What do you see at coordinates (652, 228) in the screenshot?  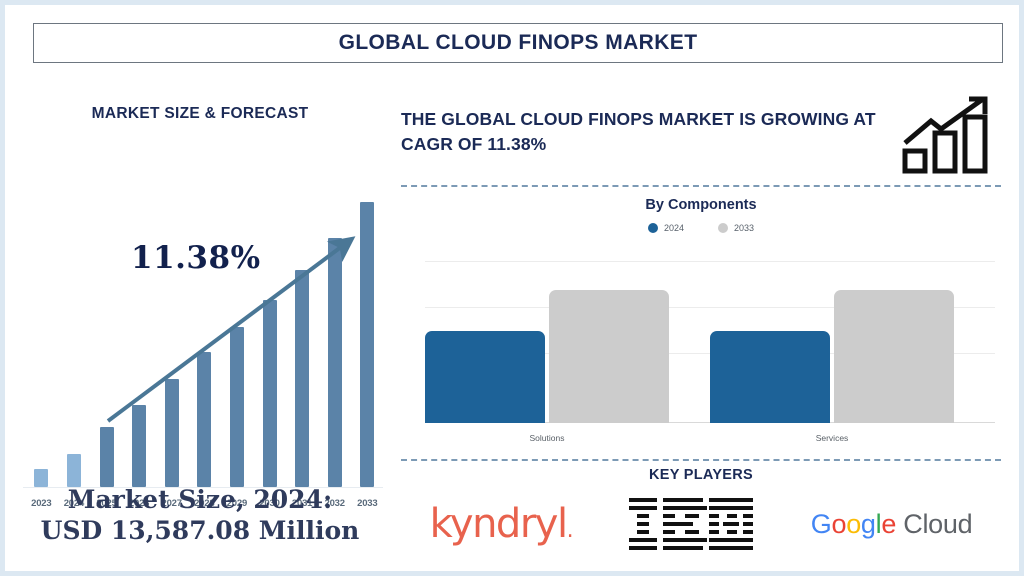 I see `legend-swatch-2024` at bounding box center [652, 228].